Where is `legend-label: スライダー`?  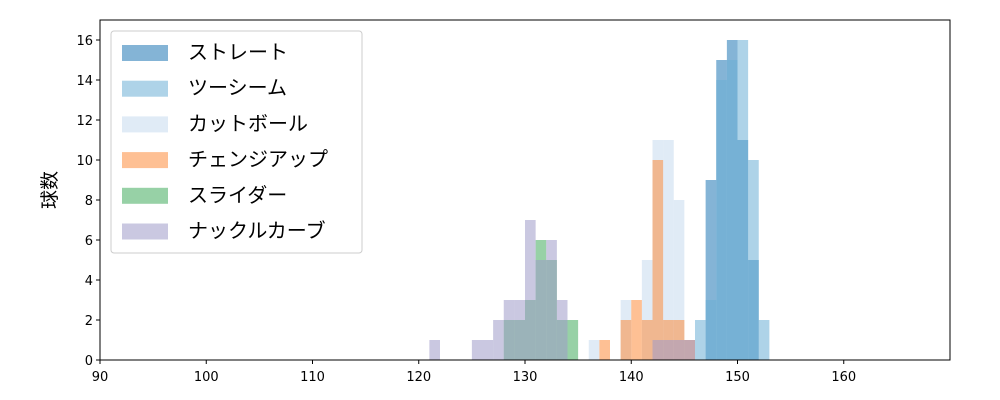
legend-label: スライダー is located at coordinates (237, 195).